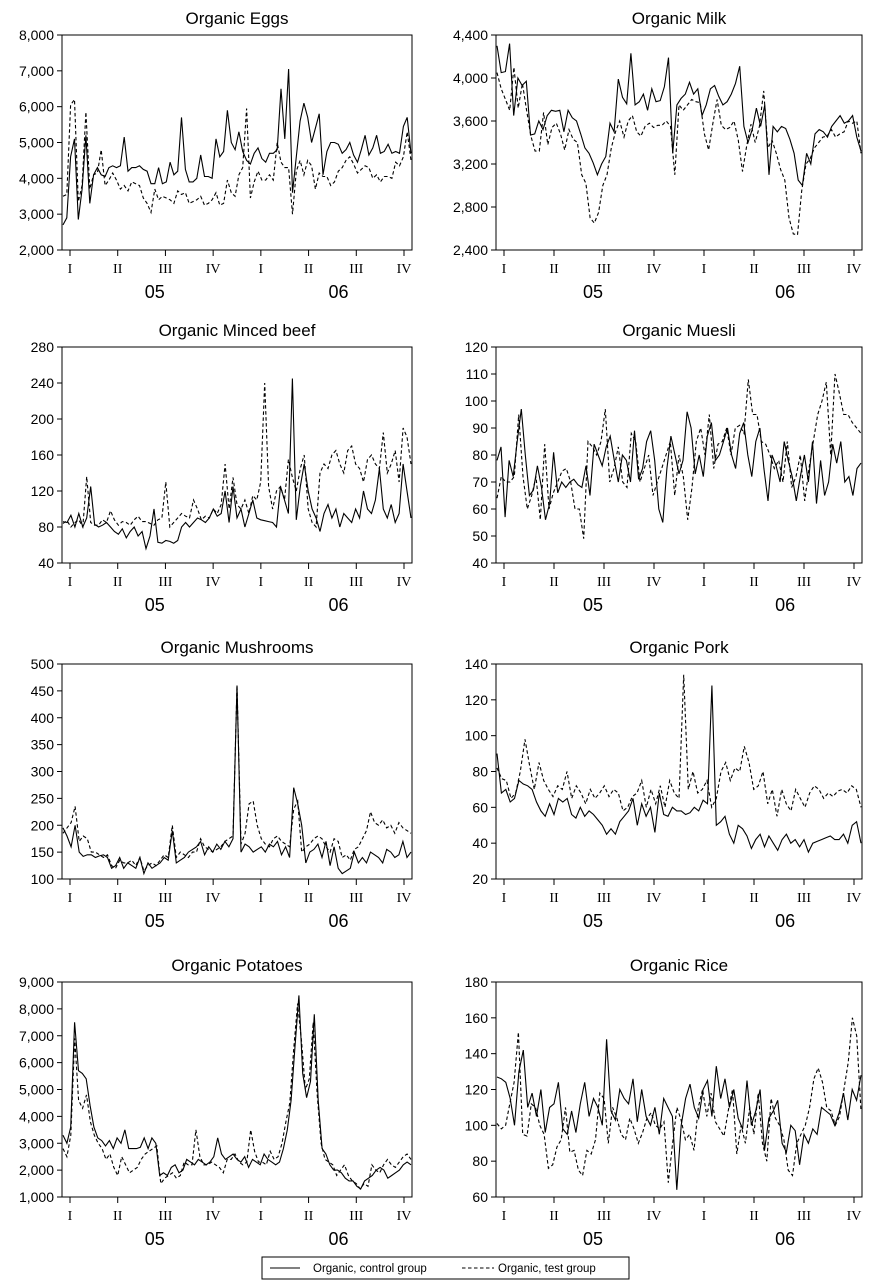 The image size is (869, 1284). Describe the element at coordinates (36, 1009) in the screenshot. I see `y-tick-label: 8,000` at that location.